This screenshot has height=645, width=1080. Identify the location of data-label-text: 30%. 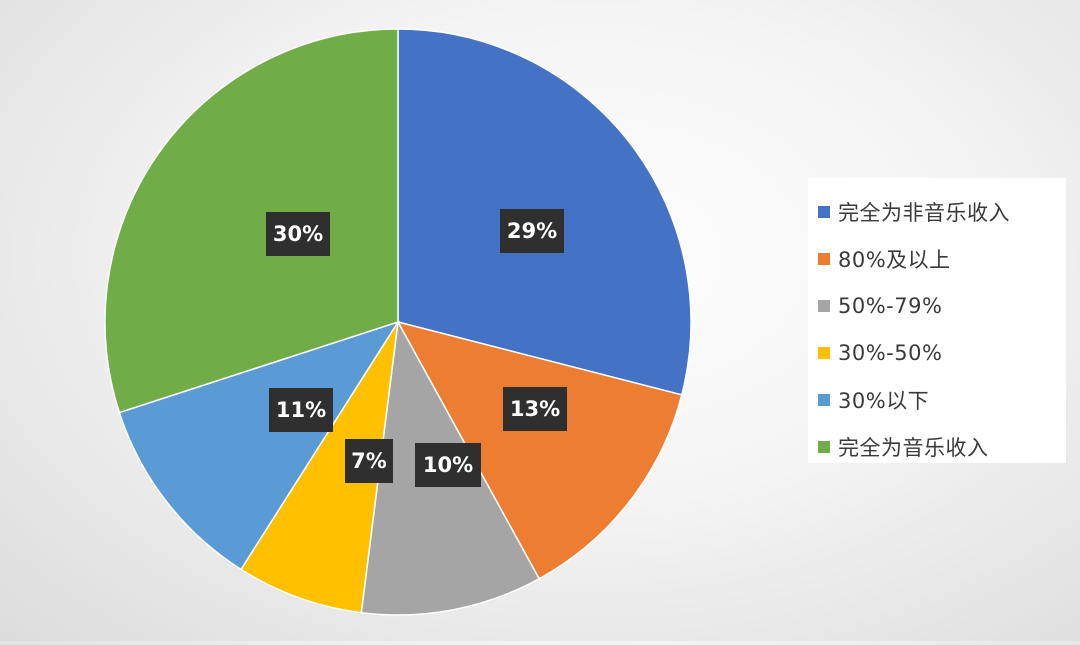
(298, 234).